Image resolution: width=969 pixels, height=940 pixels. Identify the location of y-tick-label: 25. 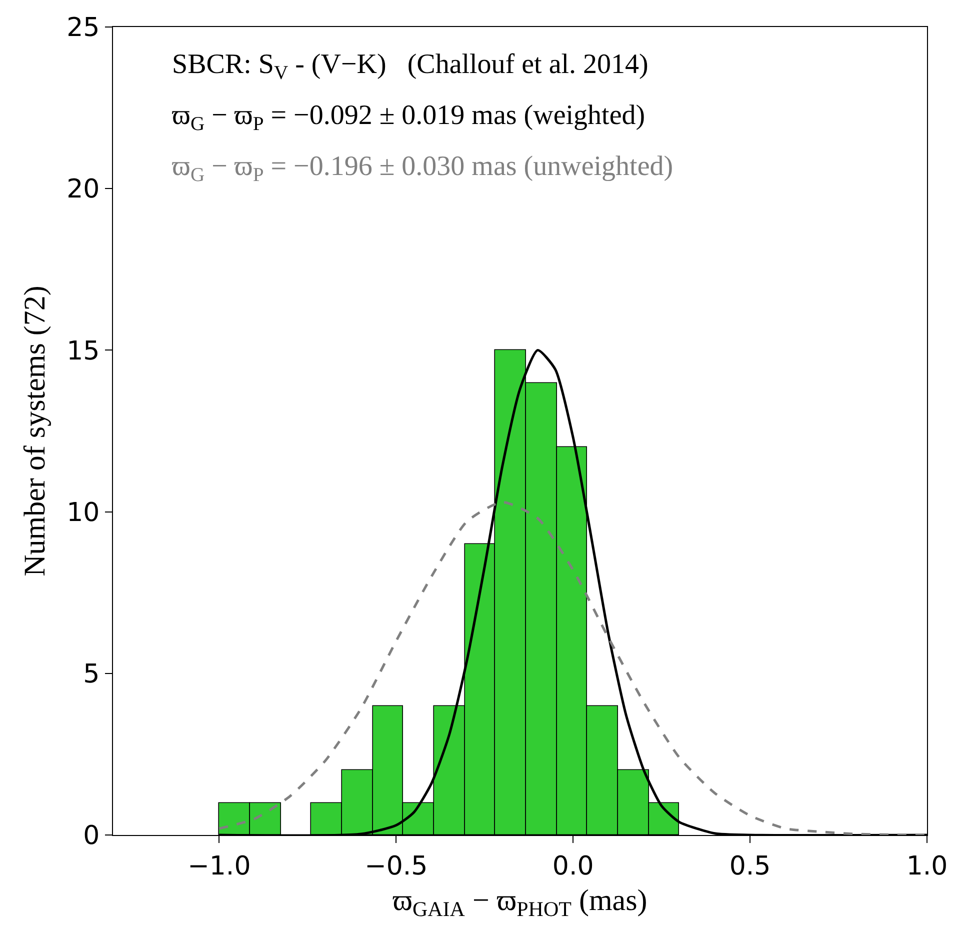
(83, 28).